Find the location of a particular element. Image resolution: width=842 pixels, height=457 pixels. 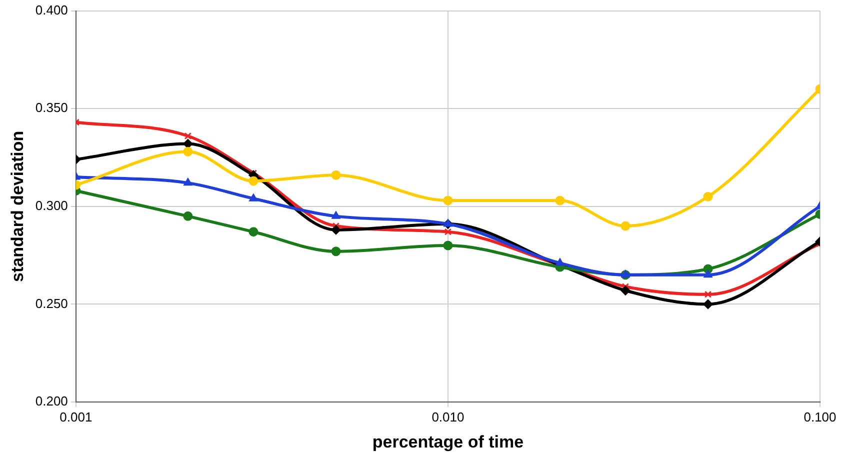

x-tick-label: 0.100 is located at coordinates (820, 416).